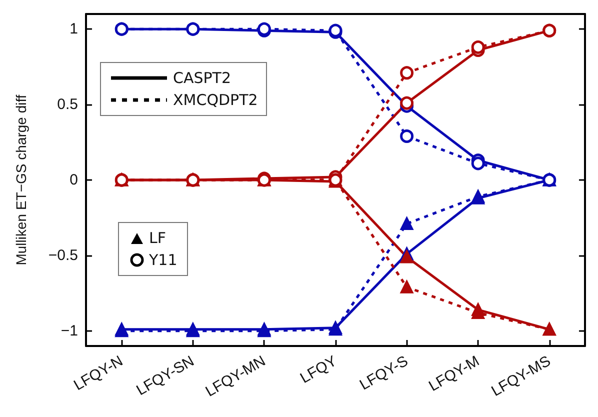 The height and width of the screenshot is (417, 598). What do you see at coordinates (74, 29) in the screenshot?
I see `y-tick-label: 1` at bounding box center [74, 29].